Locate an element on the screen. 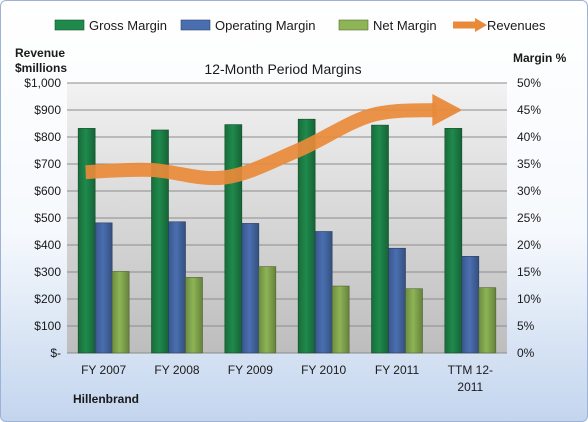 The image size is (588, 422). revenue-layer is located at coordinates (274, 140).